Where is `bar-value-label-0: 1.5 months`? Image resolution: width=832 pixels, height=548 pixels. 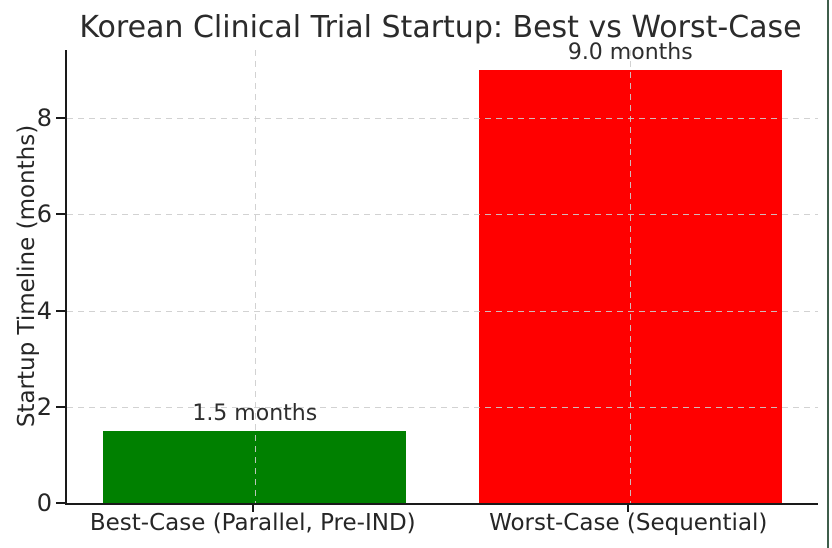
bar-value-label-0: 1.5 months is located at coordinates (255, 413).